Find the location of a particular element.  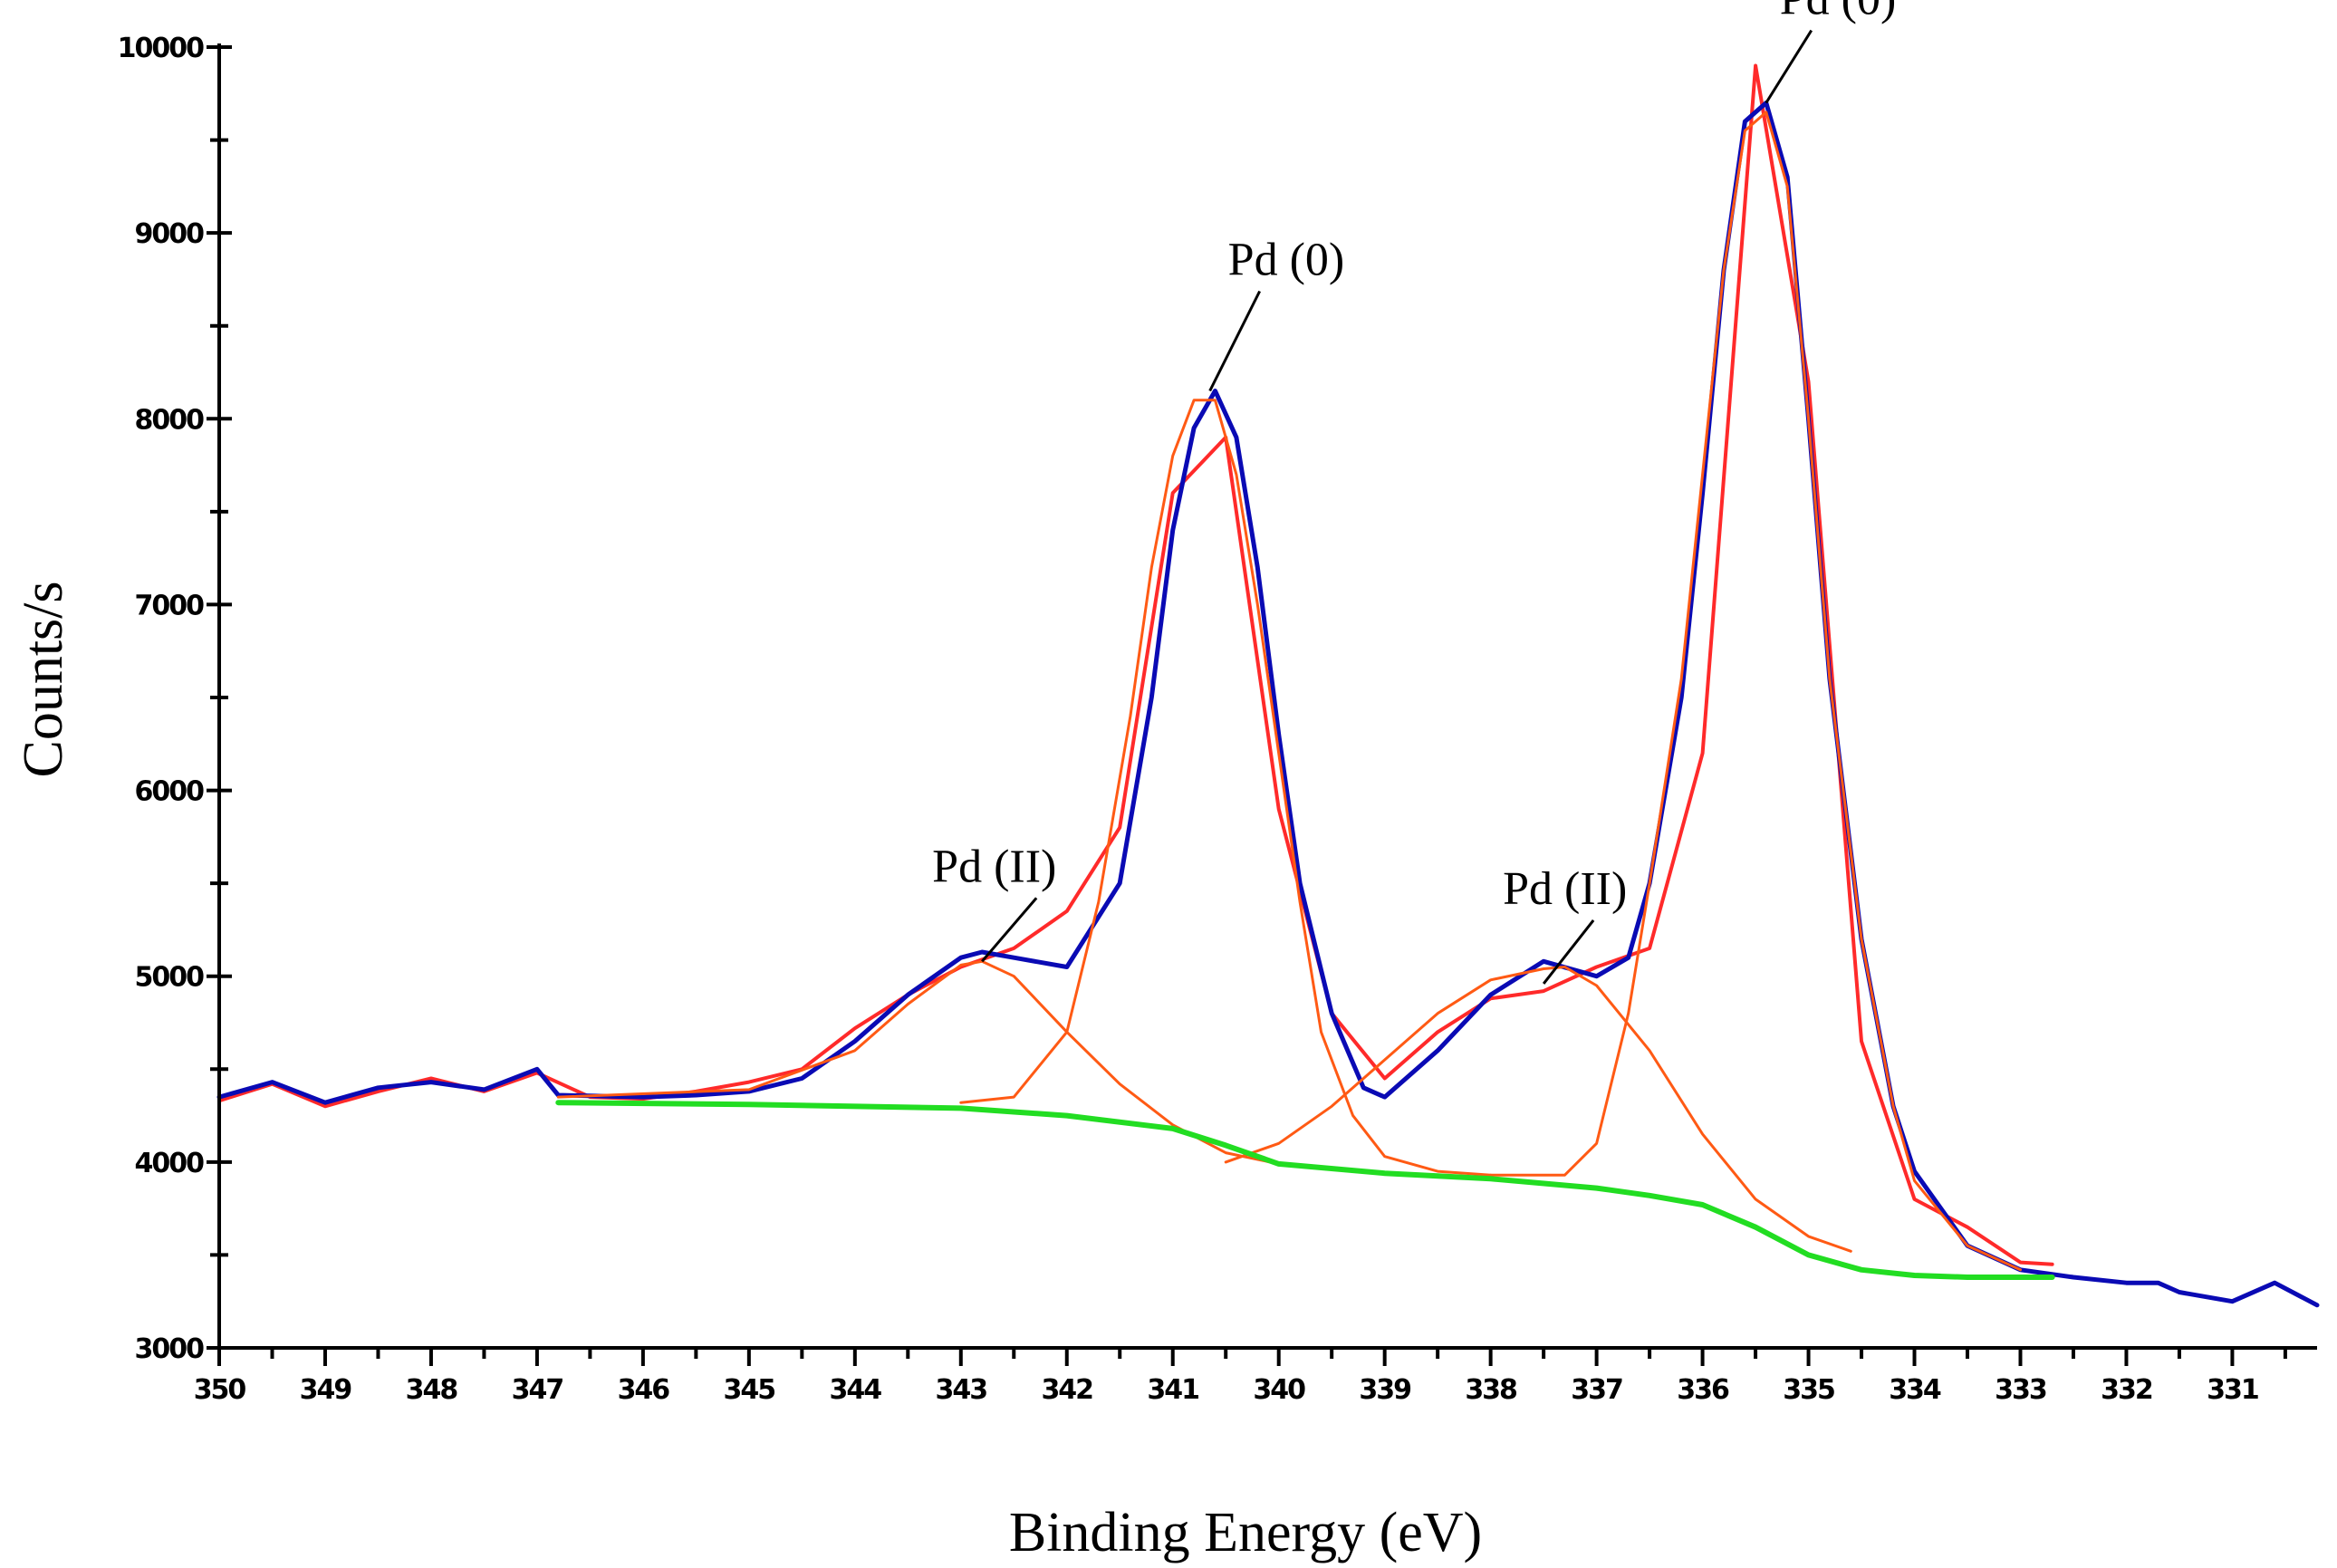

y-tick-label: 8000 is located at coordinates (170, 420).